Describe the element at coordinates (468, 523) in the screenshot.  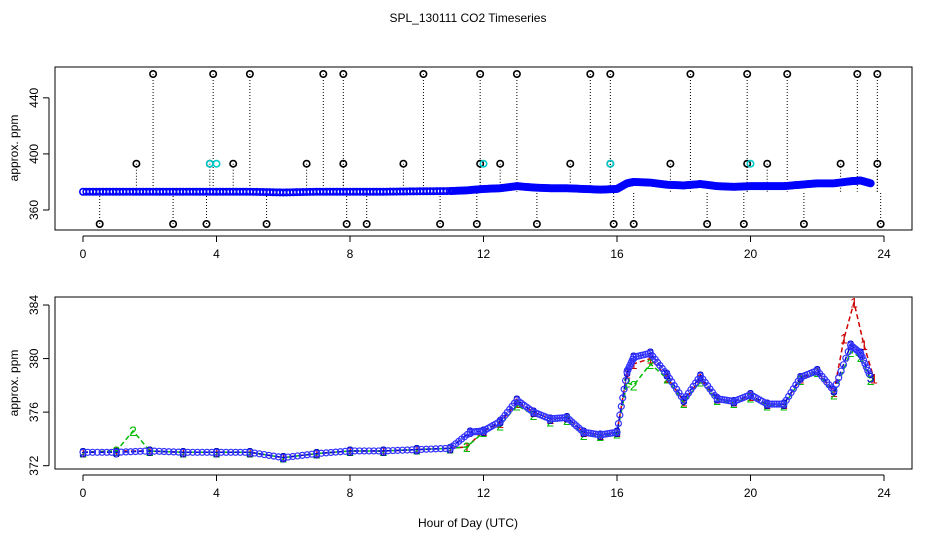
I see `x-axis-label: Hour of Day (UTC)` at that location.